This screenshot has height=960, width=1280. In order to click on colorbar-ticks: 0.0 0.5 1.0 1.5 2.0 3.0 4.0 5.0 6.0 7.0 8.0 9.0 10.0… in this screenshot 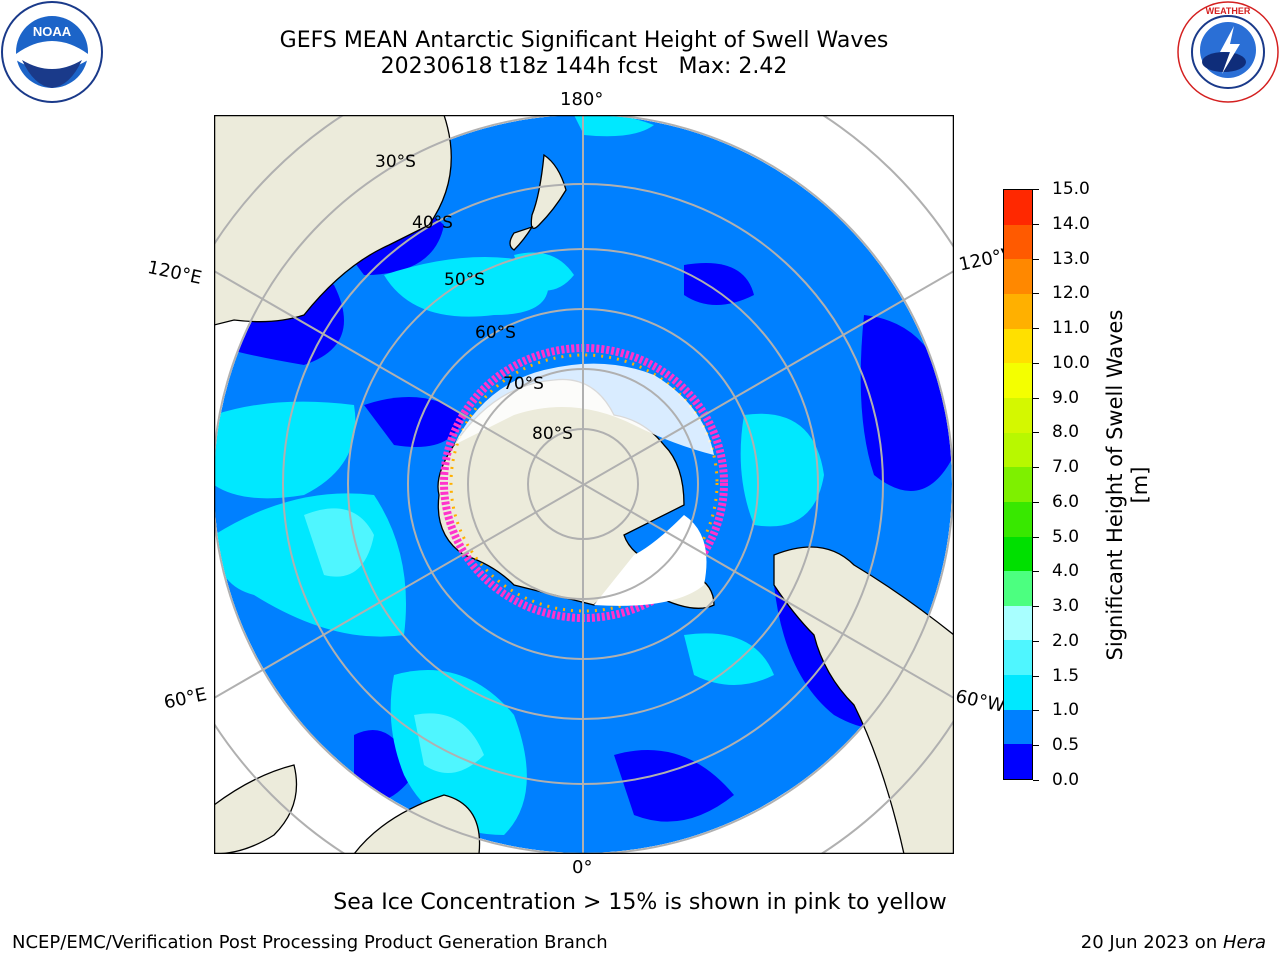, I will do `click(1063, 484)`.